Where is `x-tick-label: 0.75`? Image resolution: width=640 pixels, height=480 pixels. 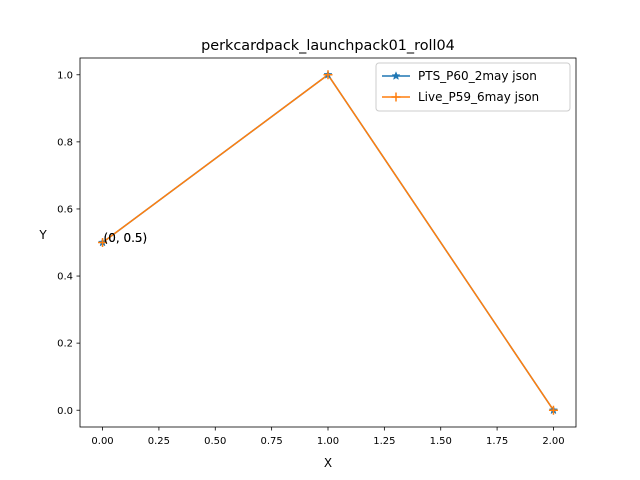 x-tick-label: 0.75 is located at coordinates (272, 441).